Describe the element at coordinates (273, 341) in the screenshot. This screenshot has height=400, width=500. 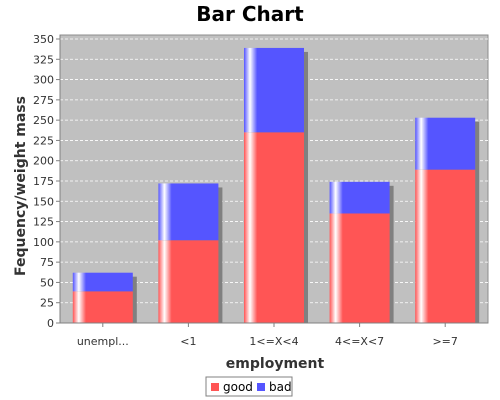
I see `x-tick-label: 1<=X<4` at that location.